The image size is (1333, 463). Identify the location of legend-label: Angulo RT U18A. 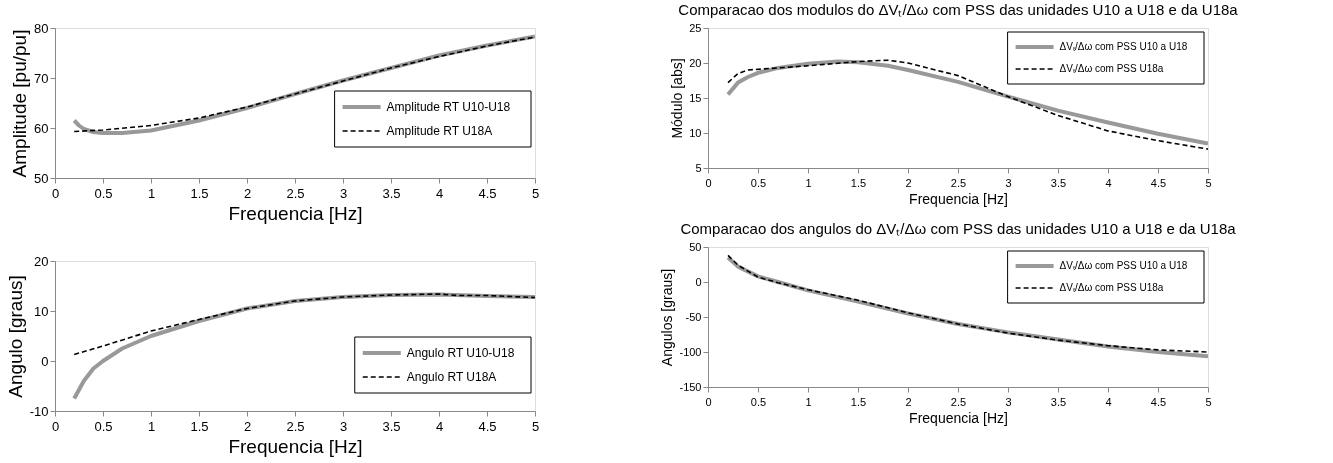
(451, 377).